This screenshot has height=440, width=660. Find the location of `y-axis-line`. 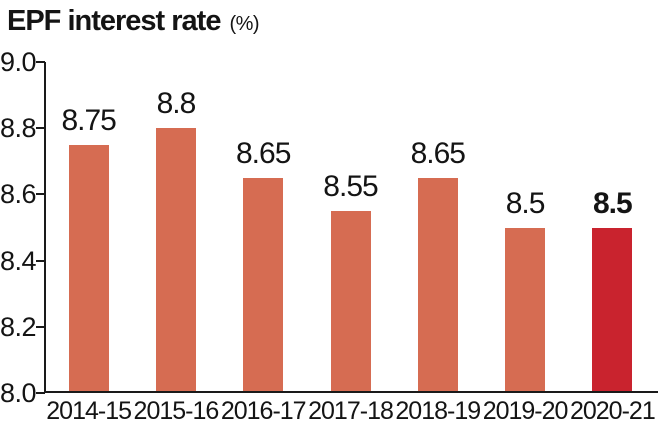

y-axis-line is located at coordinates (45, 227).